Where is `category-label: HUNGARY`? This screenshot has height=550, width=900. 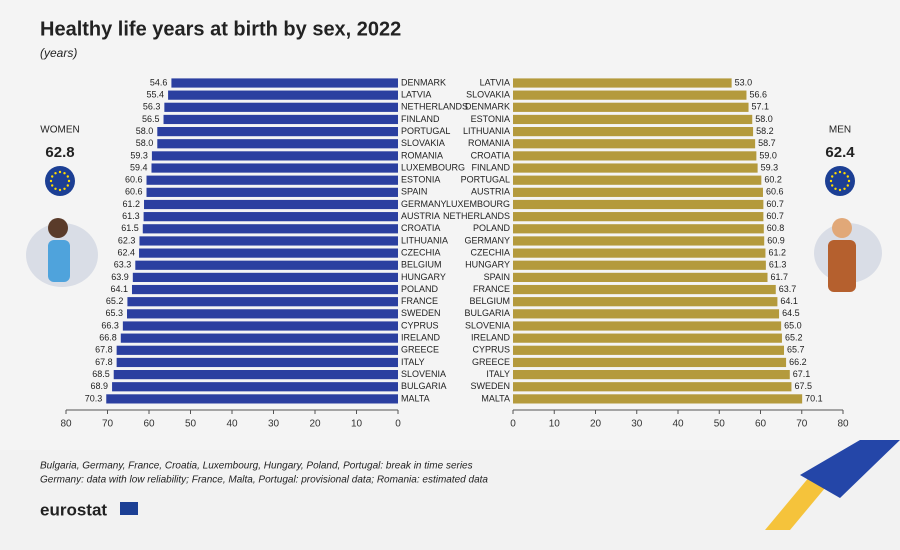
category-label: HUNGARY is located at coordinates (423, 277).